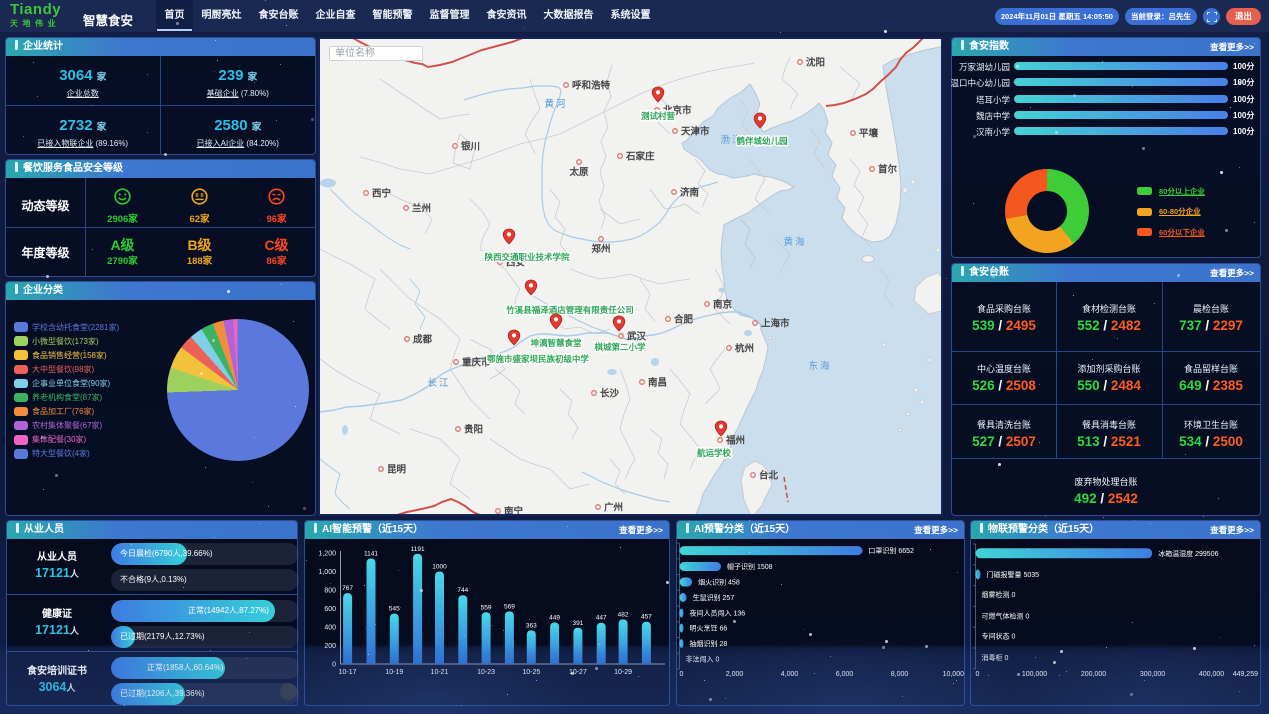 This screenshot has height=714, width=1269. I want to click on svg-text: 天津市, so click(695, 132).